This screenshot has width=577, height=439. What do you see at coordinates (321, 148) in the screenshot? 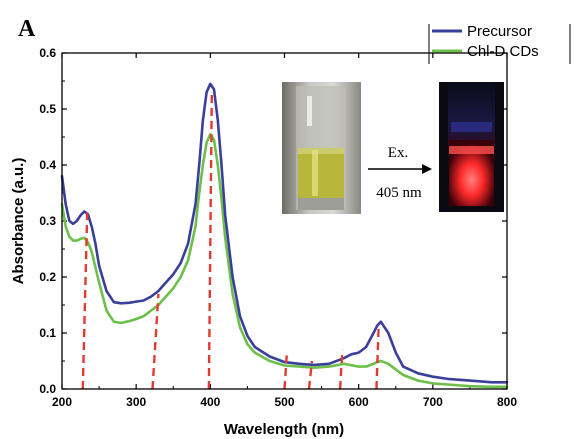
I see `vial-daylight-photo` at bounding box center [321, 148].